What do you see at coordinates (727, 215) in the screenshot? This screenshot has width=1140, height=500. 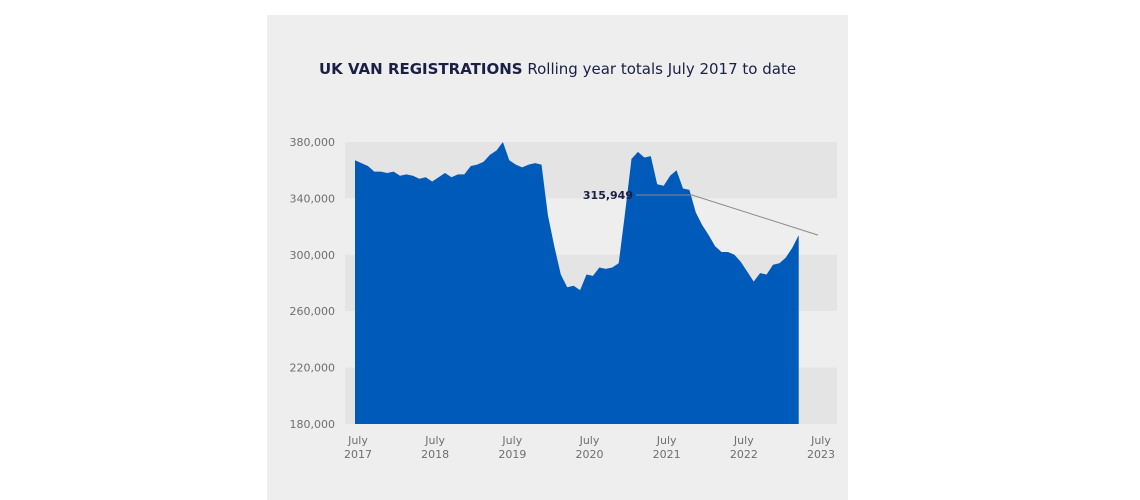 I see `annotation-leader-line` at bounding box center [727, 215].